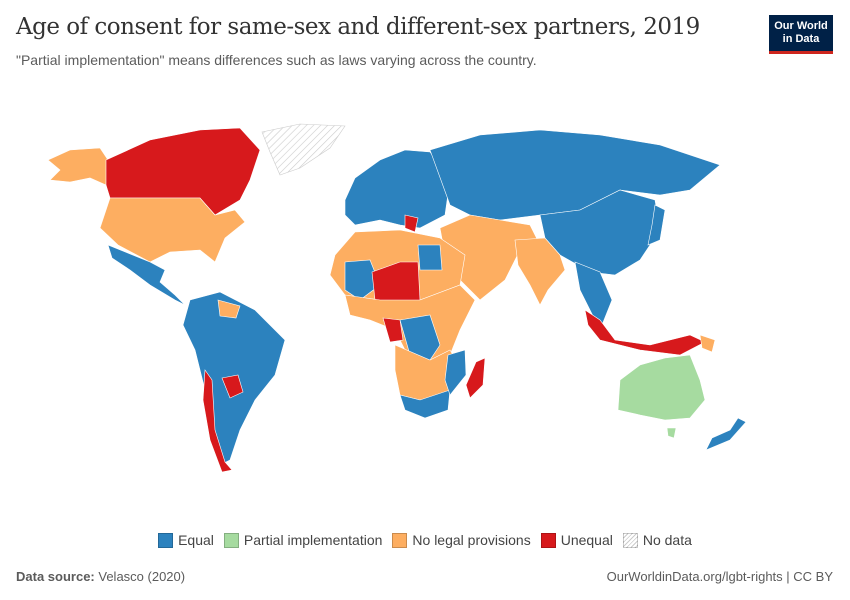 The height and width of the screenshot is (600, 850). Describe the element at coordinates (217, 421) in the screenshot. I see `region-chile` at that location.